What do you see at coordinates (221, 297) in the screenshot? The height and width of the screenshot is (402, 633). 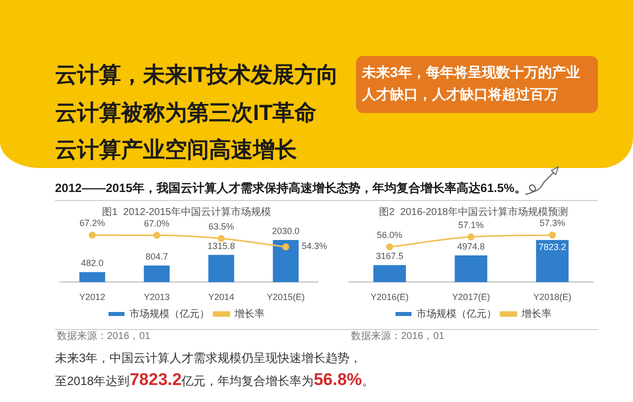 I see `x-tick-label: Y2014` at bounding box center [221, 297].